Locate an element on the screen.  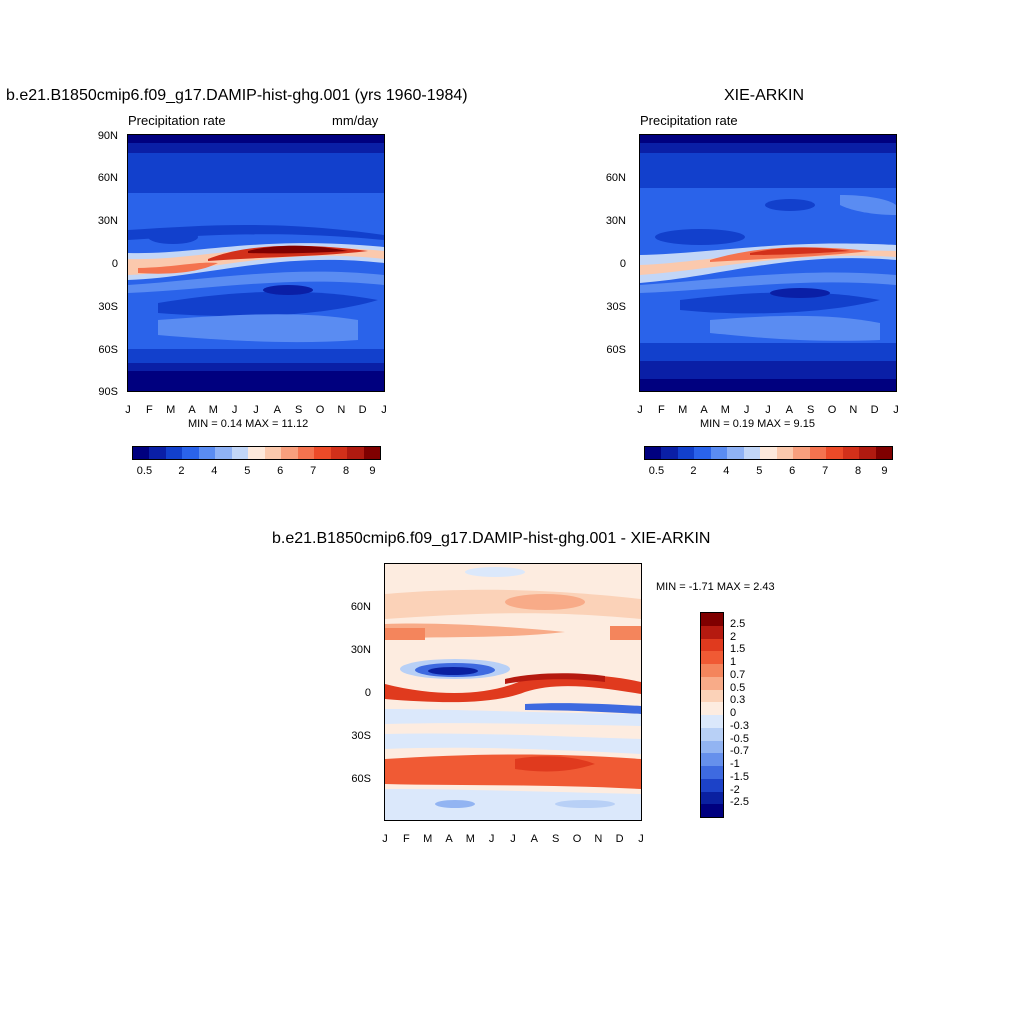
chart3-xtick-10: N is located at coordinates (598, 839).